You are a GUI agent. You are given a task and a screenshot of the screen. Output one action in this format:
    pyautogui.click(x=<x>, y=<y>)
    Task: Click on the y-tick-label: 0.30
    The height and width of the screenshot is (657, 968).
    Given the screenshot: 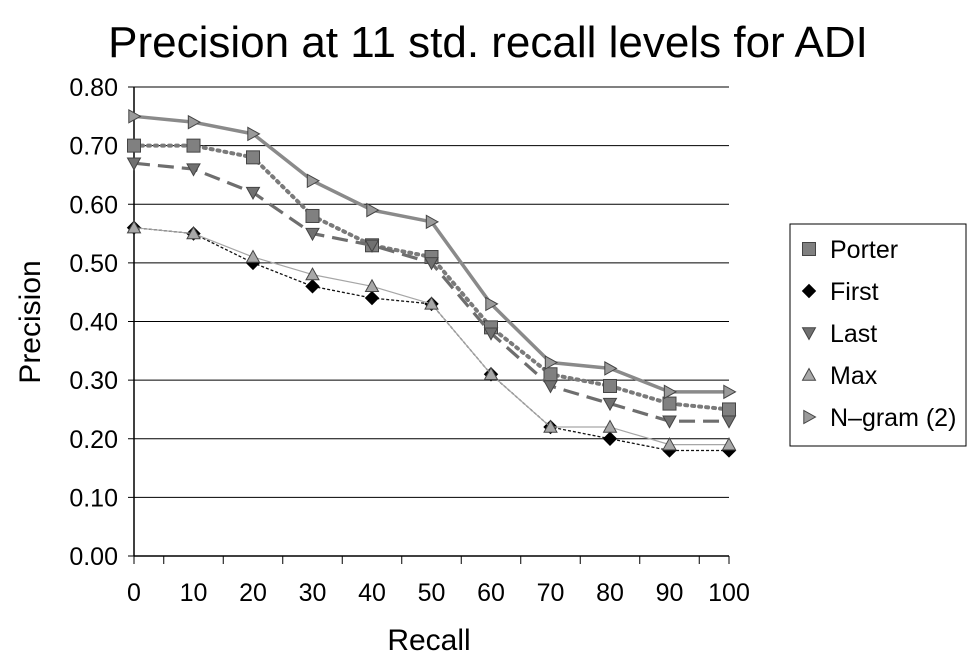 What is the action you would take?
    pyautogui.click(x=93, y=381)
    